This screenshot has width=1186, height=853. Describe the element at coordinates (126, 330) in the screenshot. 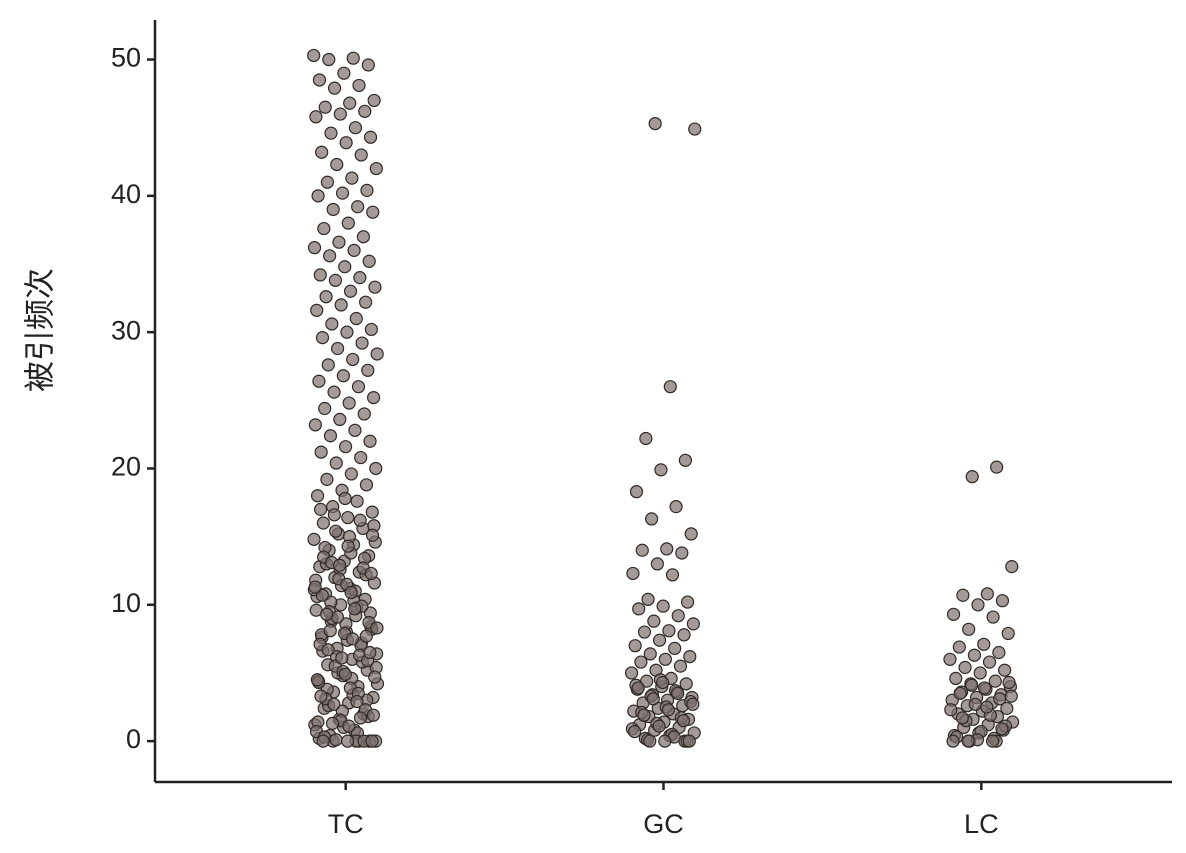

I see `y-tick-label: 30` at that location.